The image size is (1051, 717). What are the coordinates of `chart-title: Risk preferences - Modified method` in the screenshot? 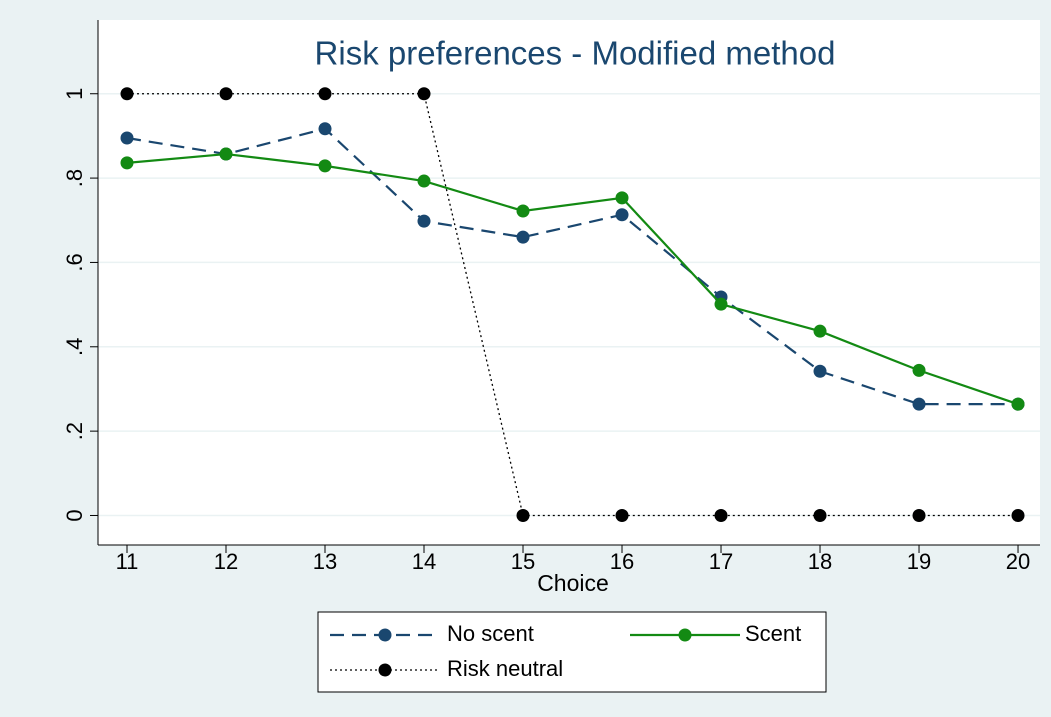 It's located at (575, 53).